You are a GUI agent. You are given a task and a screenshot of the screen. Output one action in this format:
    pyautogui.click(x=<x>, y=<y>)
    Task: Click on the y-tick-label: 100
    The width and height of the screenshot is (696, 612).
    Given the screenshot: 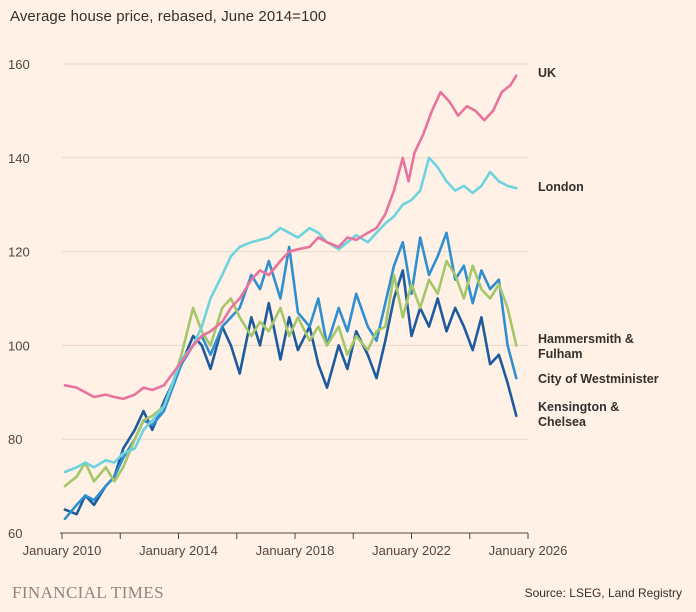 What is the action you would take?
    pyautogui.click(x=19, y=345)
    